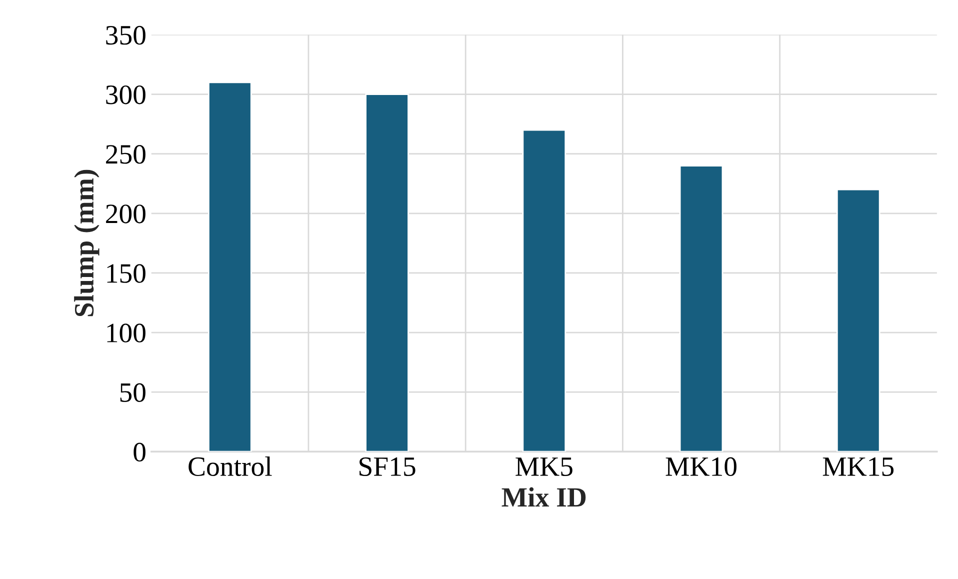  Describe the element at coordinates (388, 466) in the screenshot. I see `x-tick-label: SF15` at that location.